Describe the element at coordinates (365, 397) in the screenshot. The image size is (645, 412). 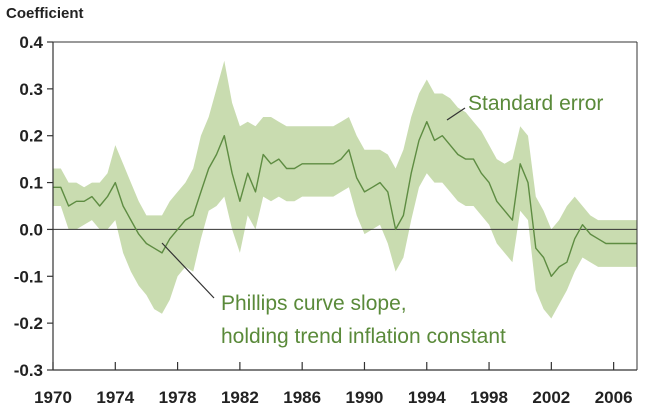
I see `x-tick-label: 1990` at that location.